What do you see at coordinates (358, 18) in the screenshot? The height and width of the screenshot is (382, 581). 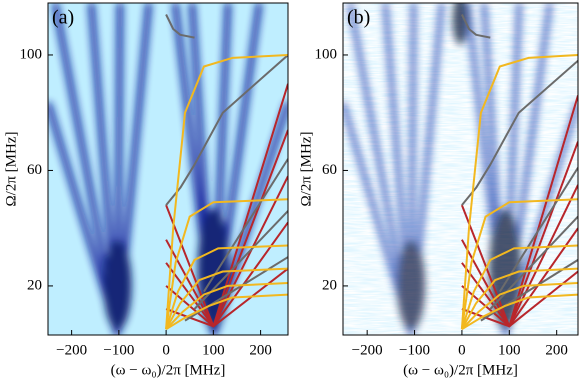 I see `panel-label: (b)` at bounding box center [358, 18].